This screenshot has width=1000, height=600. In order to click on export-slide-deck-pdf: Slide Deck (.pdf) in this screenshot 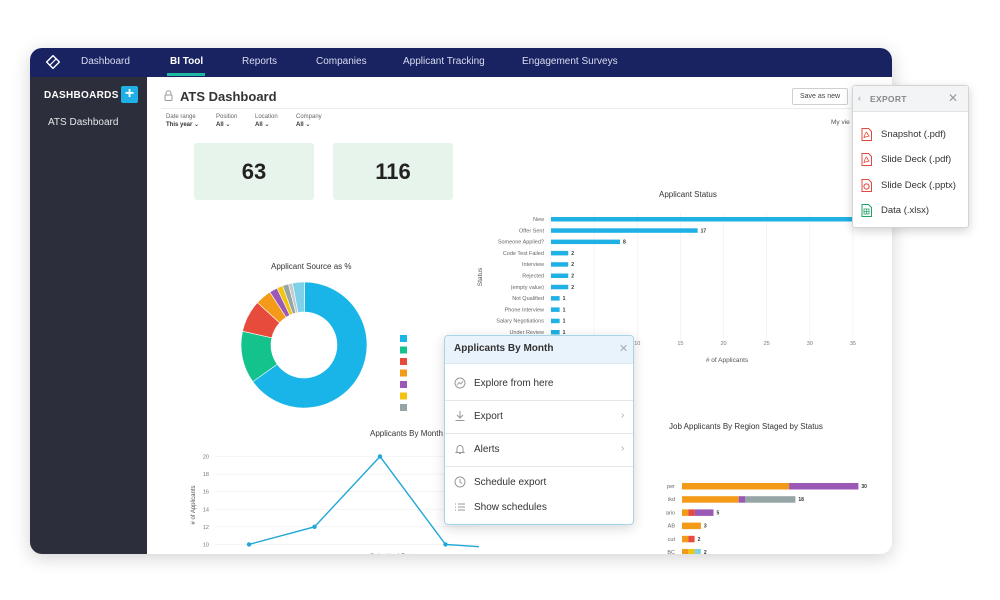, I will do `click(914, 161)`.